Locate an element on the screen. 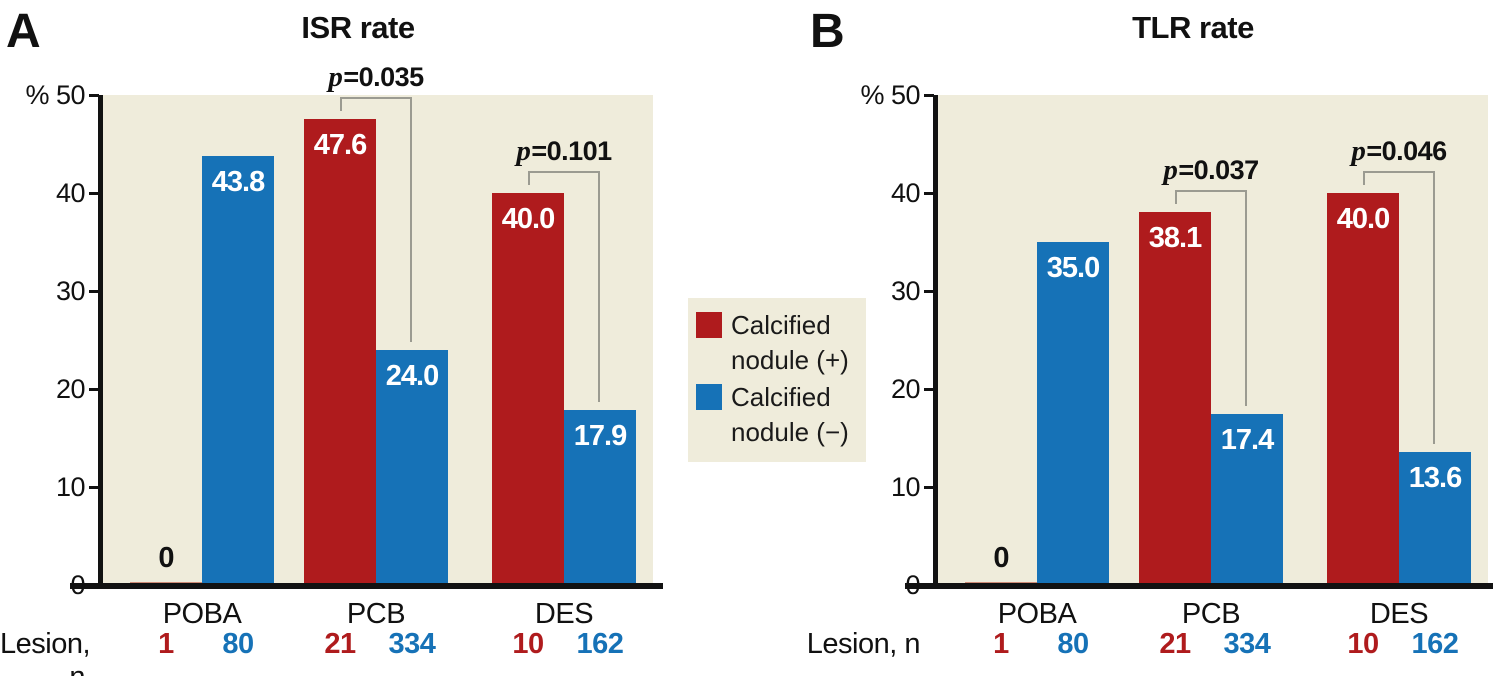  p-value-label: p=0.046 is located at coordinates (1399, 151).